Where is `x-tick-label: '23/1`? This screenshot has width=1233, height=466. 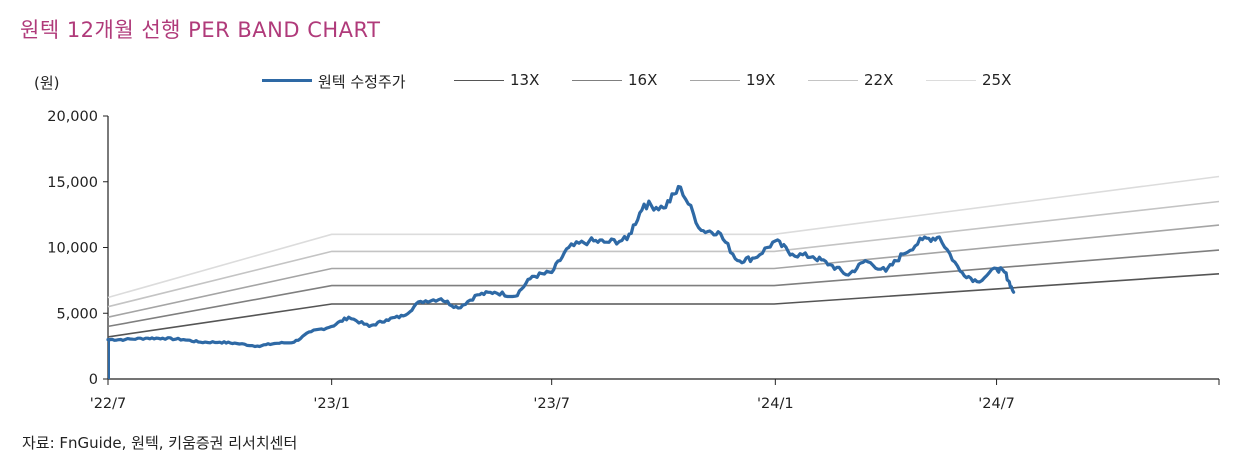
x-tick-label: '23/1 is located at coordinates (331, 404).